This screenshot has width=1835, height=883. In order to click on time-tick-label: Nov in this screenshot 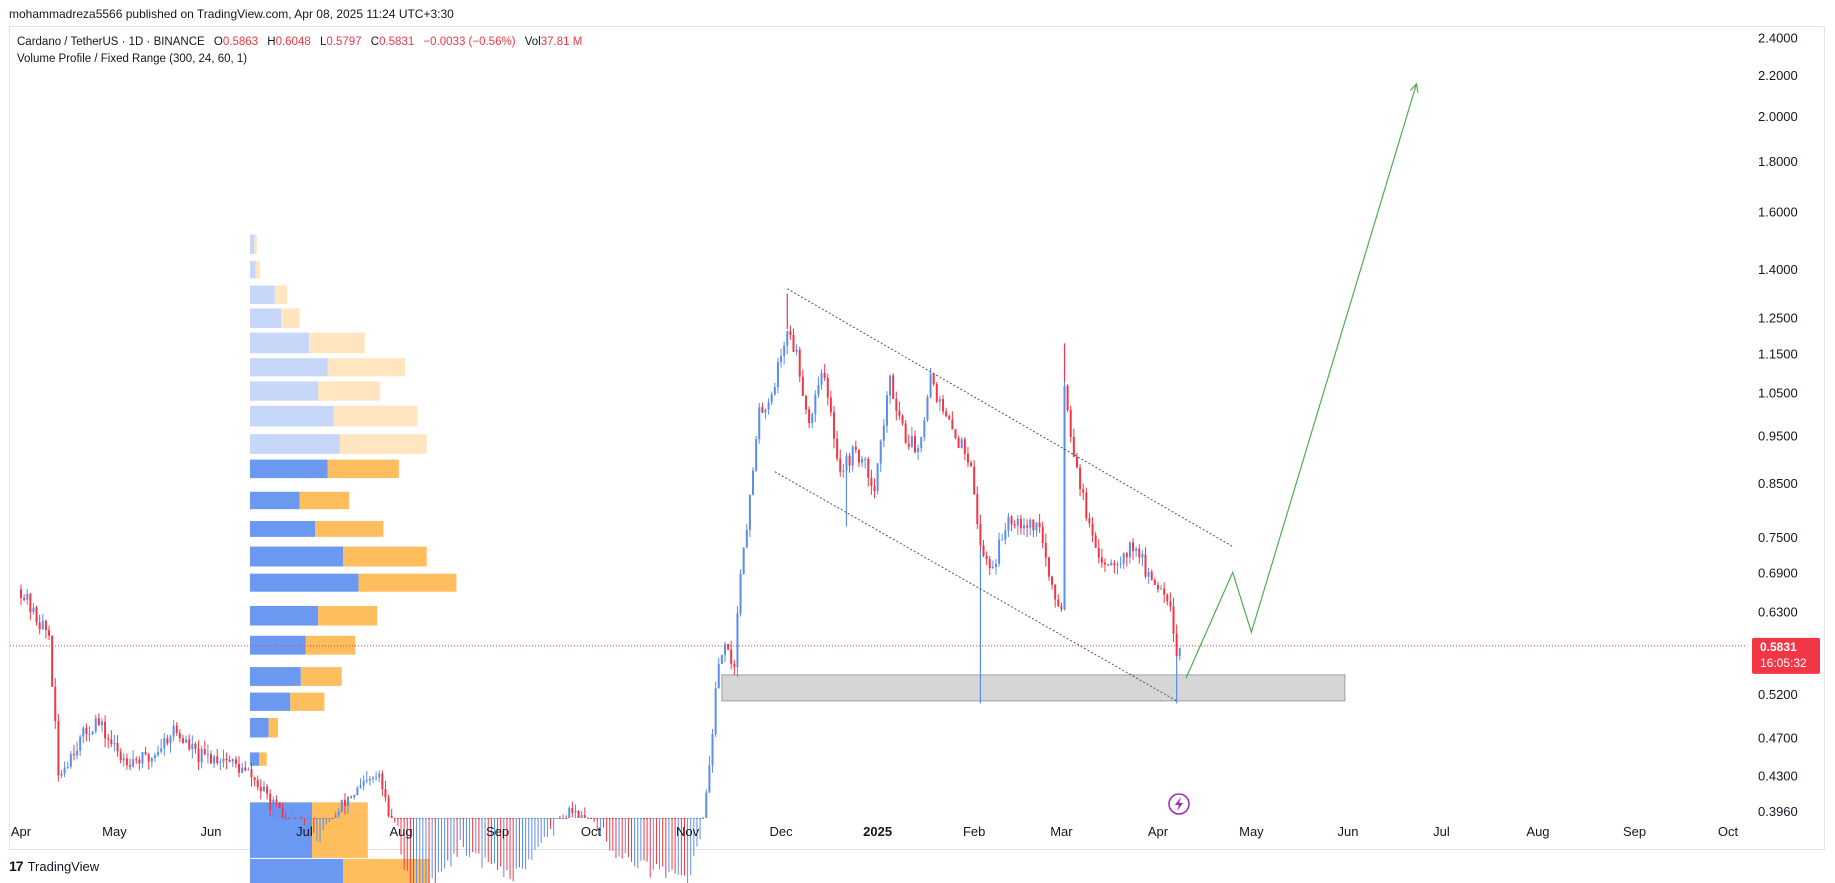, I will do `click(688, 831)`.